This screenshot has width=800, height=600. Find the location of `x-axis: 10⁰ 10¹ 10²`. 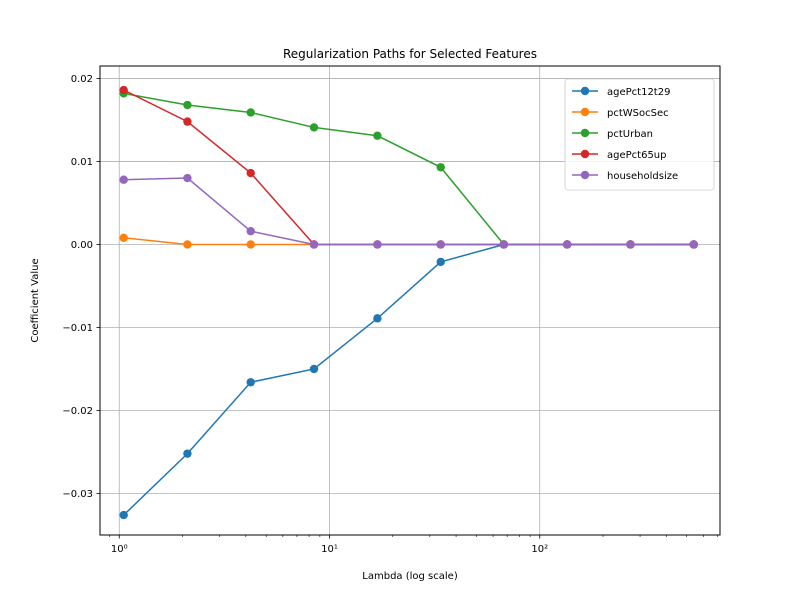

x-axis: 10⁰ 10¹ 10² is located at coordinates (413, 545).